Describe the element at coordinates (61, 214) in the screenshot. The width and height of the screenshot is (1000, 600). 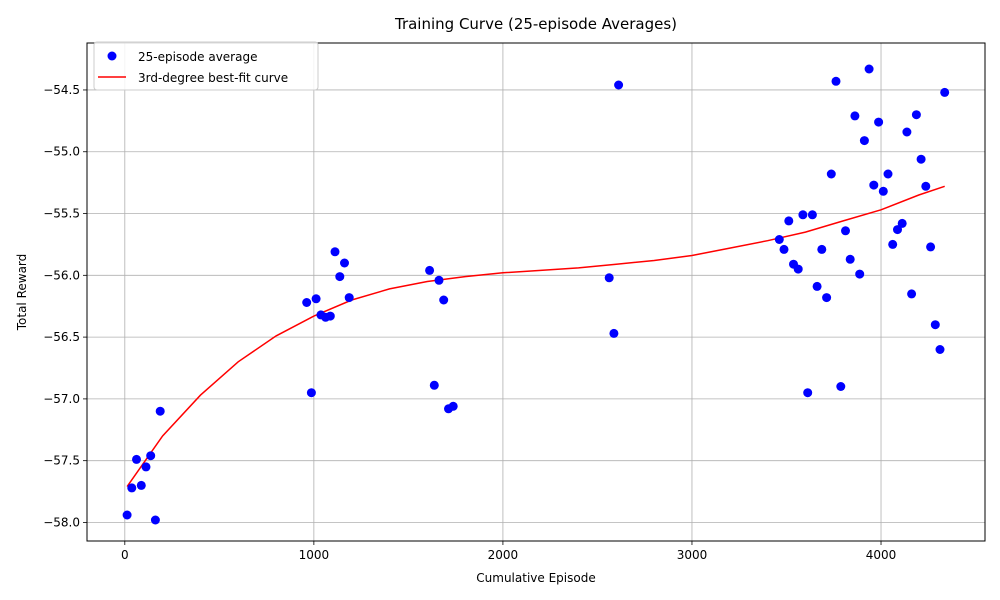
I see `y-tick-label: −55.5` at that location.